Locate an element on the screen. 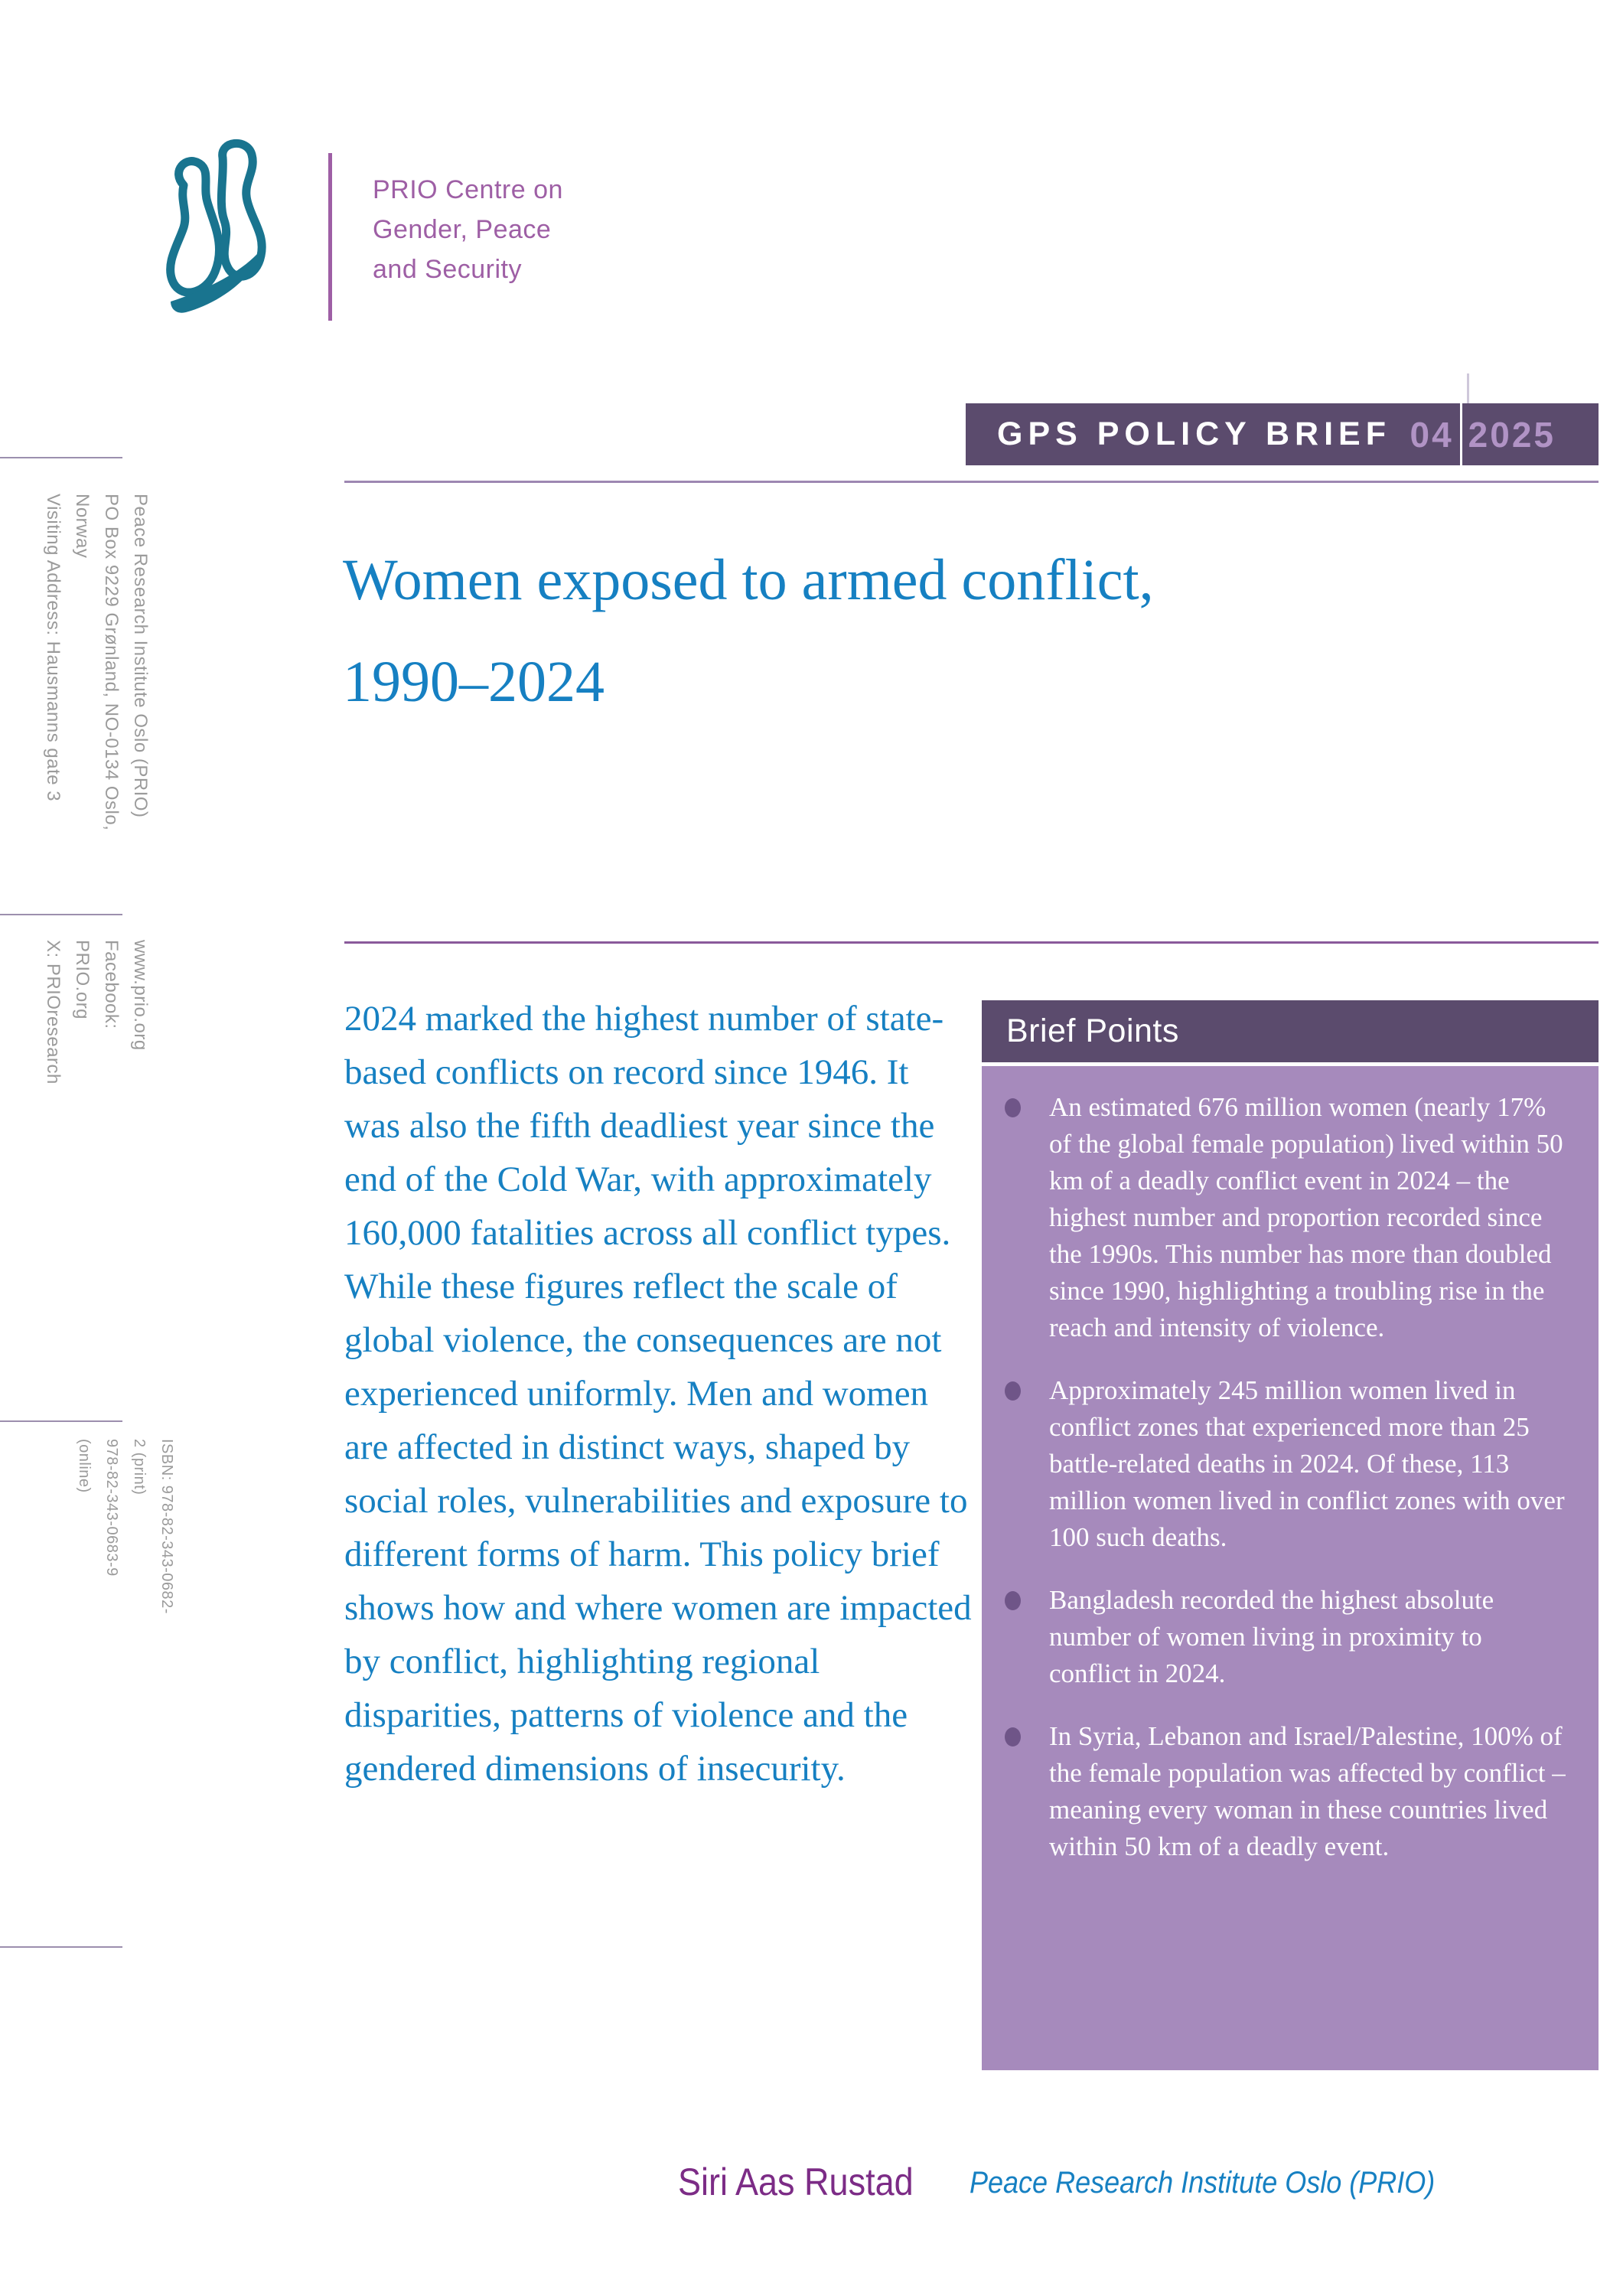 Image resolution: width=1623 pixels, height=2296 pixels. brief-points-heading: Brief Points is located at coordinates (1290, 1033).